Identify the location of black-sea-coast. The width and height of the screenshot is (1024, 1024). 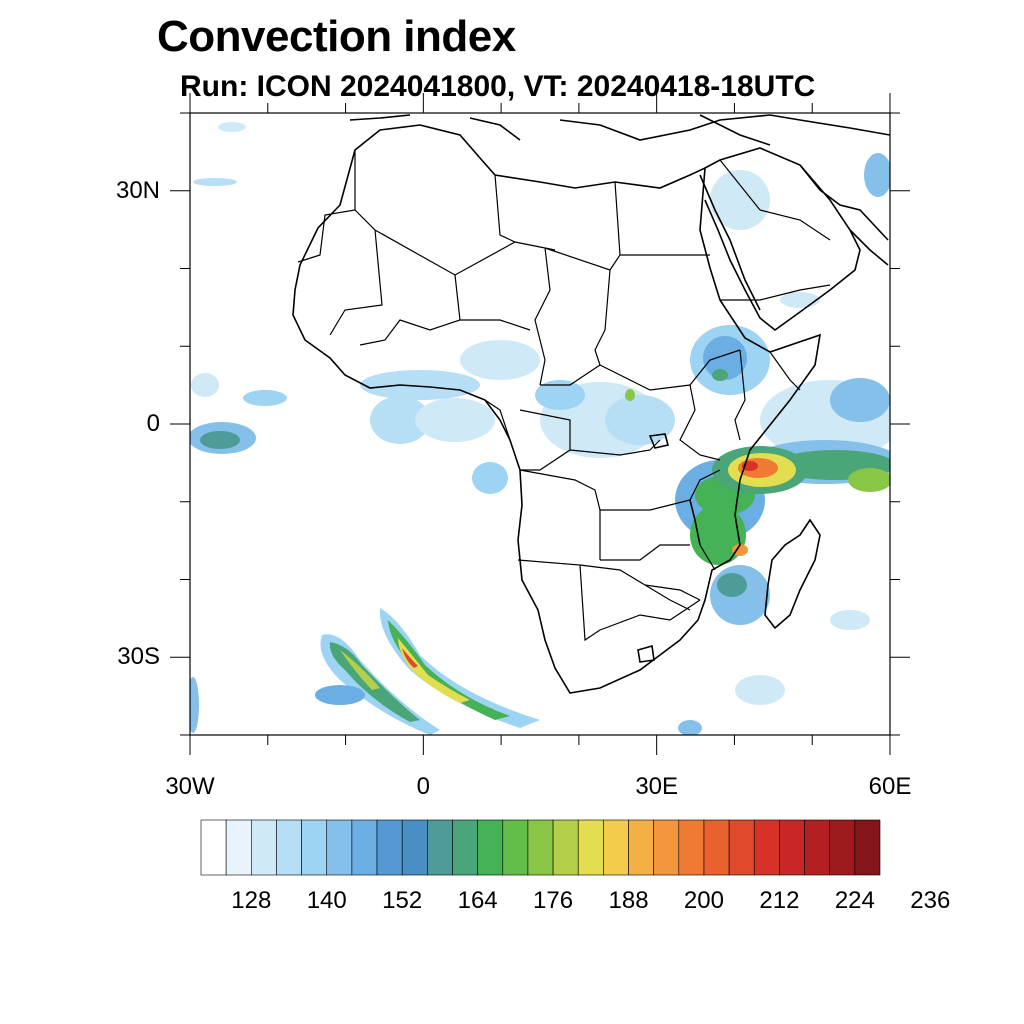
(735, 130).